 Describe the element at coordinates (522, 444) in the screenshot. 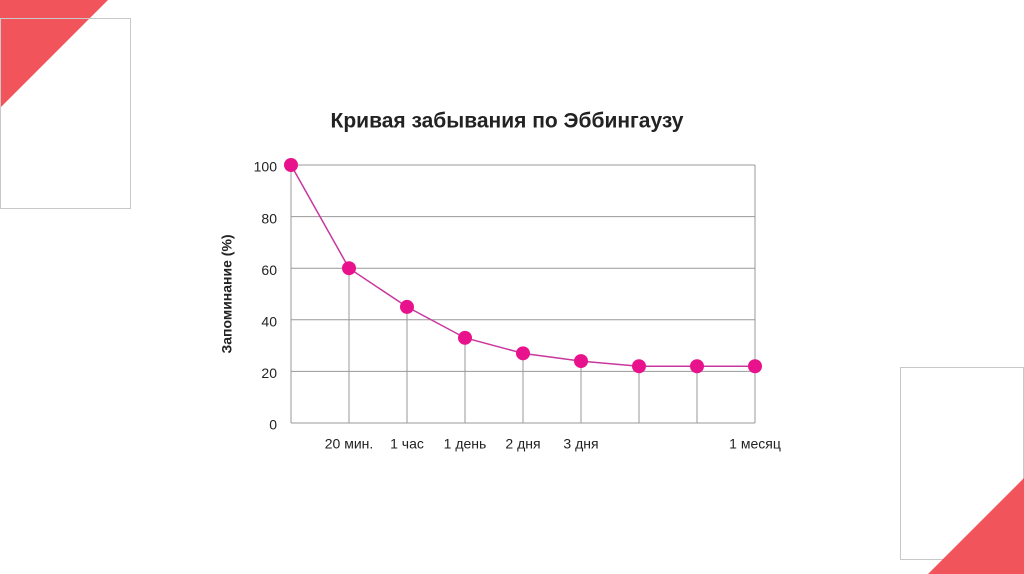

I see `x-tick-label: 2 дня` at that location.